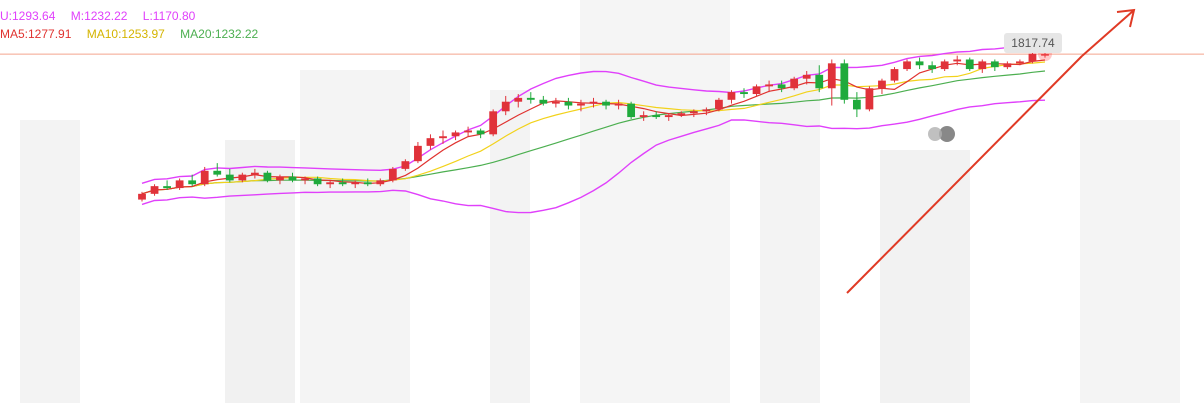 This screenshot has height=403, width=1204. Describe the element at coordinates (36, 34) in the screenshot. I see `ma5-label: MA5:1277.91` at that location.